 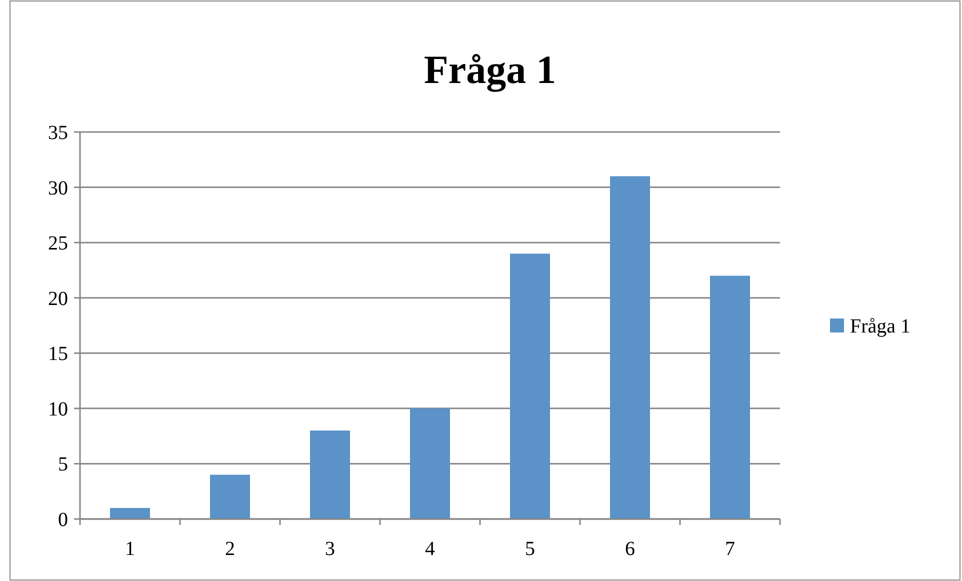 What do you see at coordinates (130, 549) in the screenshot?
I see `x-tick-label: 1` at bounding box center [130, 549].